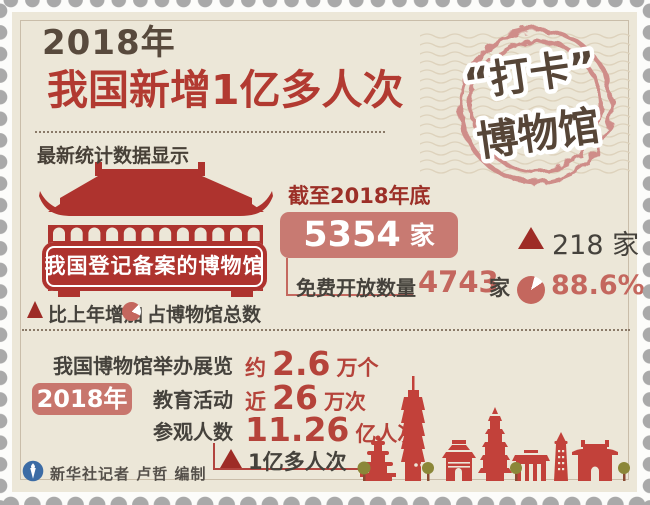  I want to click on year-badge: 2018年, so click(82, 399).